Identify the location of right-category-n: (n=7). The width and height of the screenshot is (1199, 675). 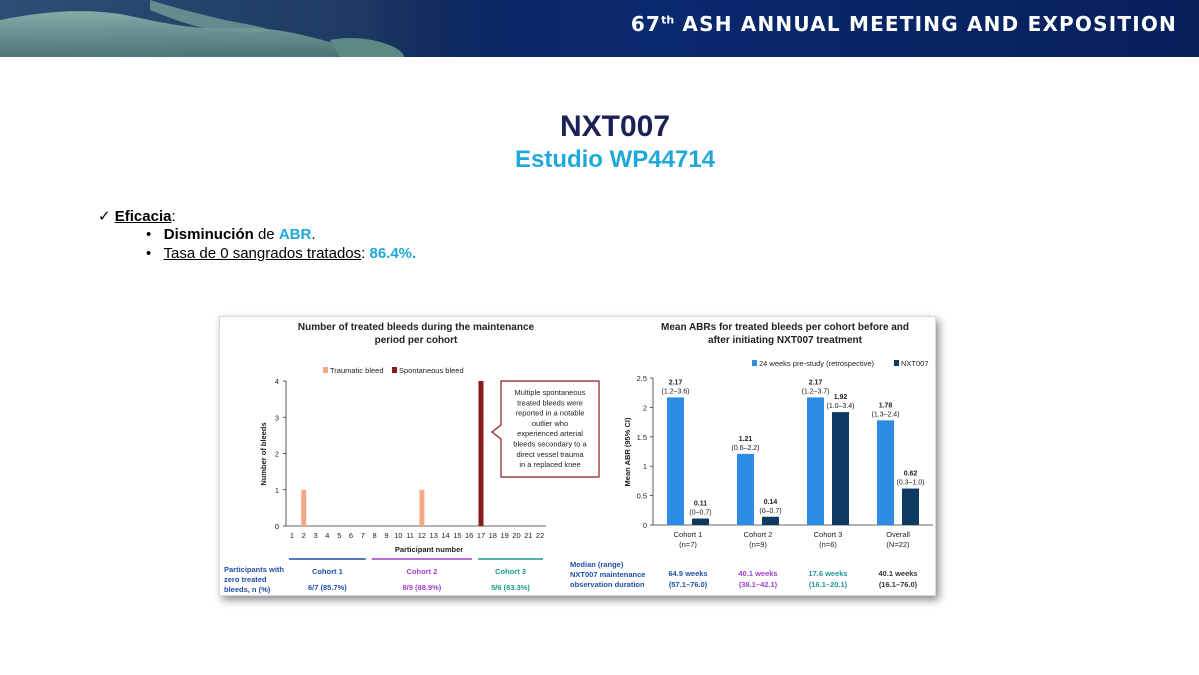
(688, 544).